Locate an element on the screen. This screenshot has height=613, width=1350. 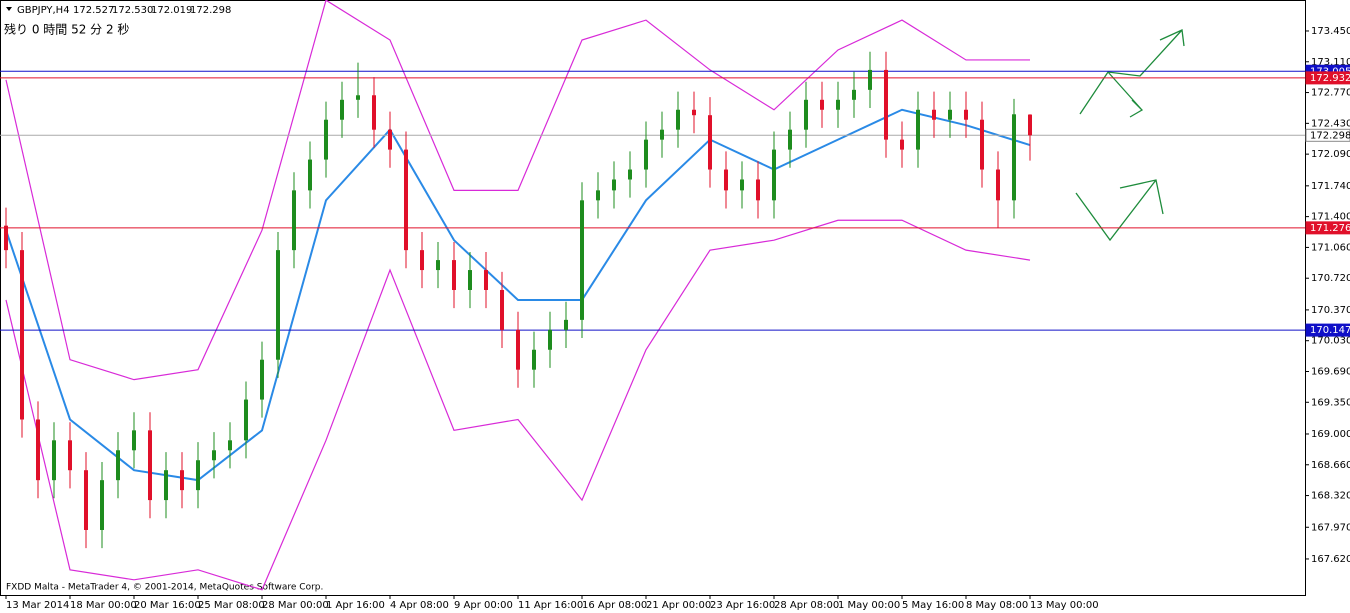
y-tick-label: 173.450 is located at coordinates (1330, 31).